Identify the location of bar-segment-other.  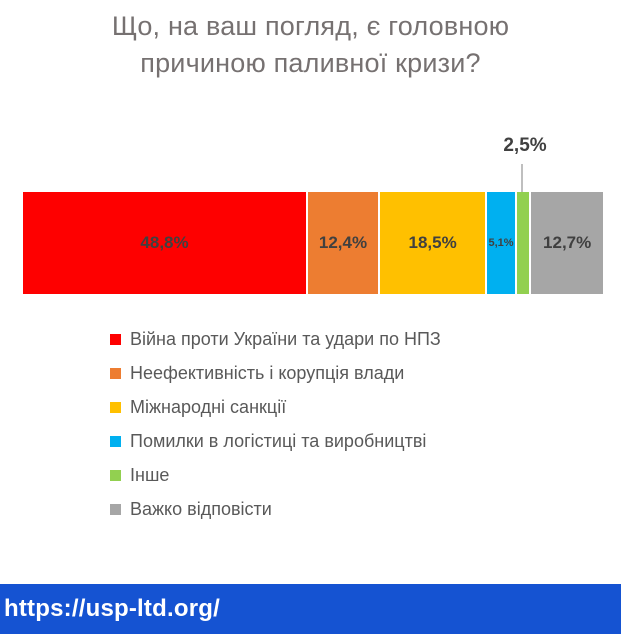
(522, 243).